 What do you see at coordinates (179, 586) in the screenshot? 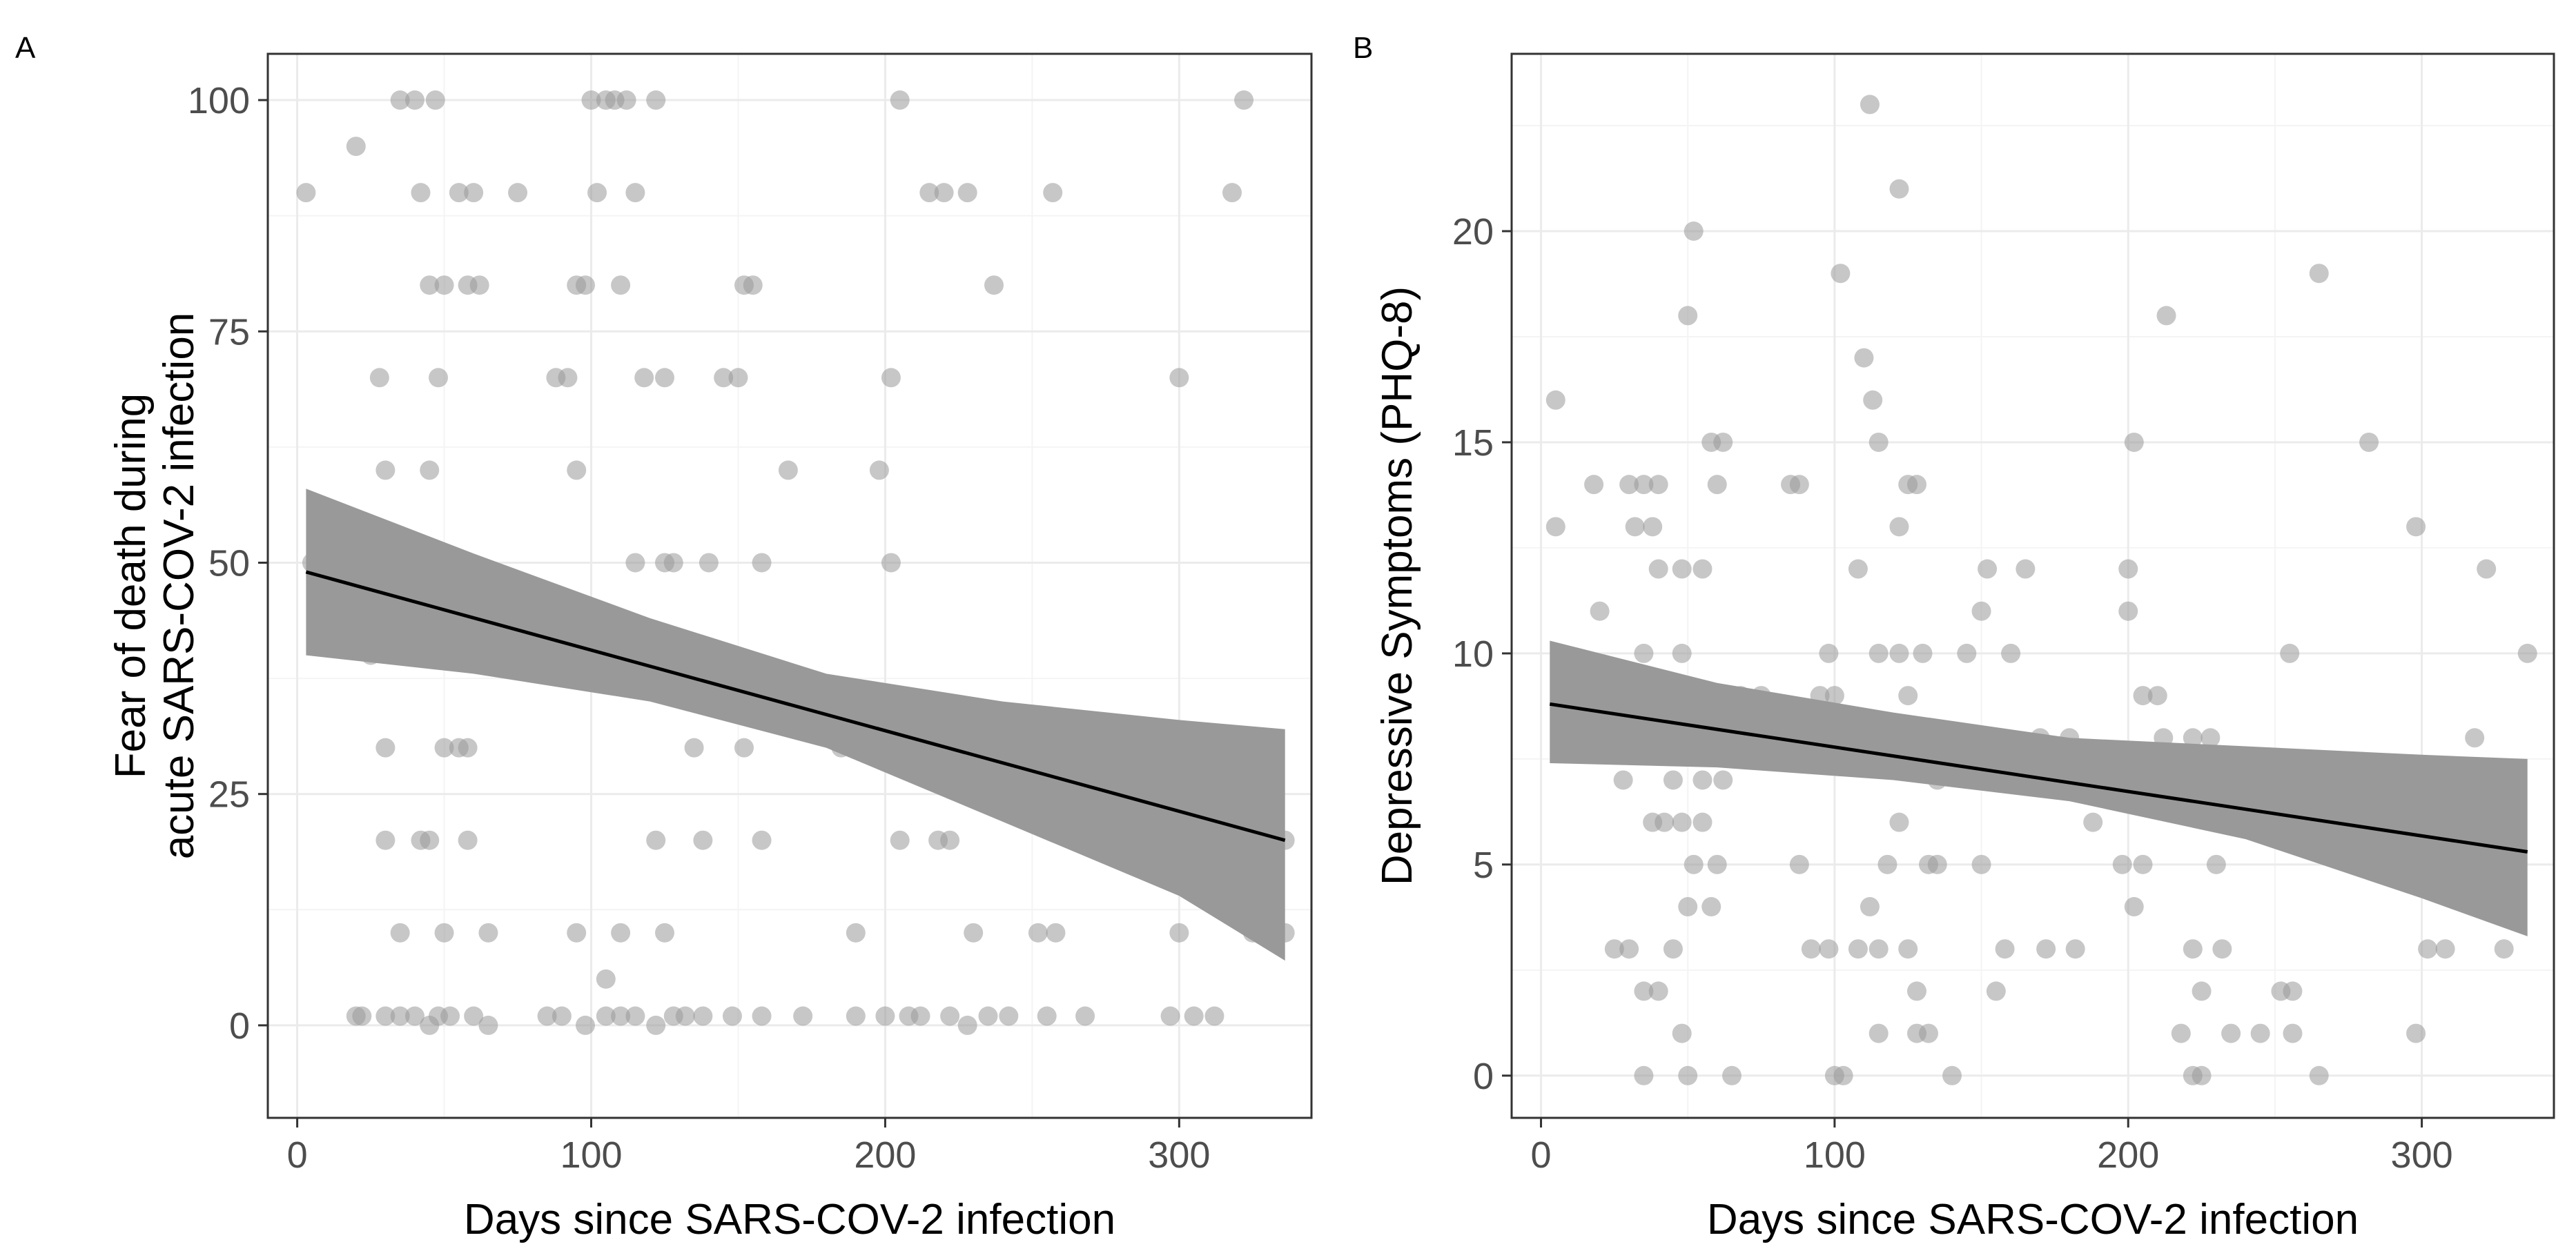
I see `y-axis-title: acute SARS-COV-2 infection` at bounding box center [179, 586].